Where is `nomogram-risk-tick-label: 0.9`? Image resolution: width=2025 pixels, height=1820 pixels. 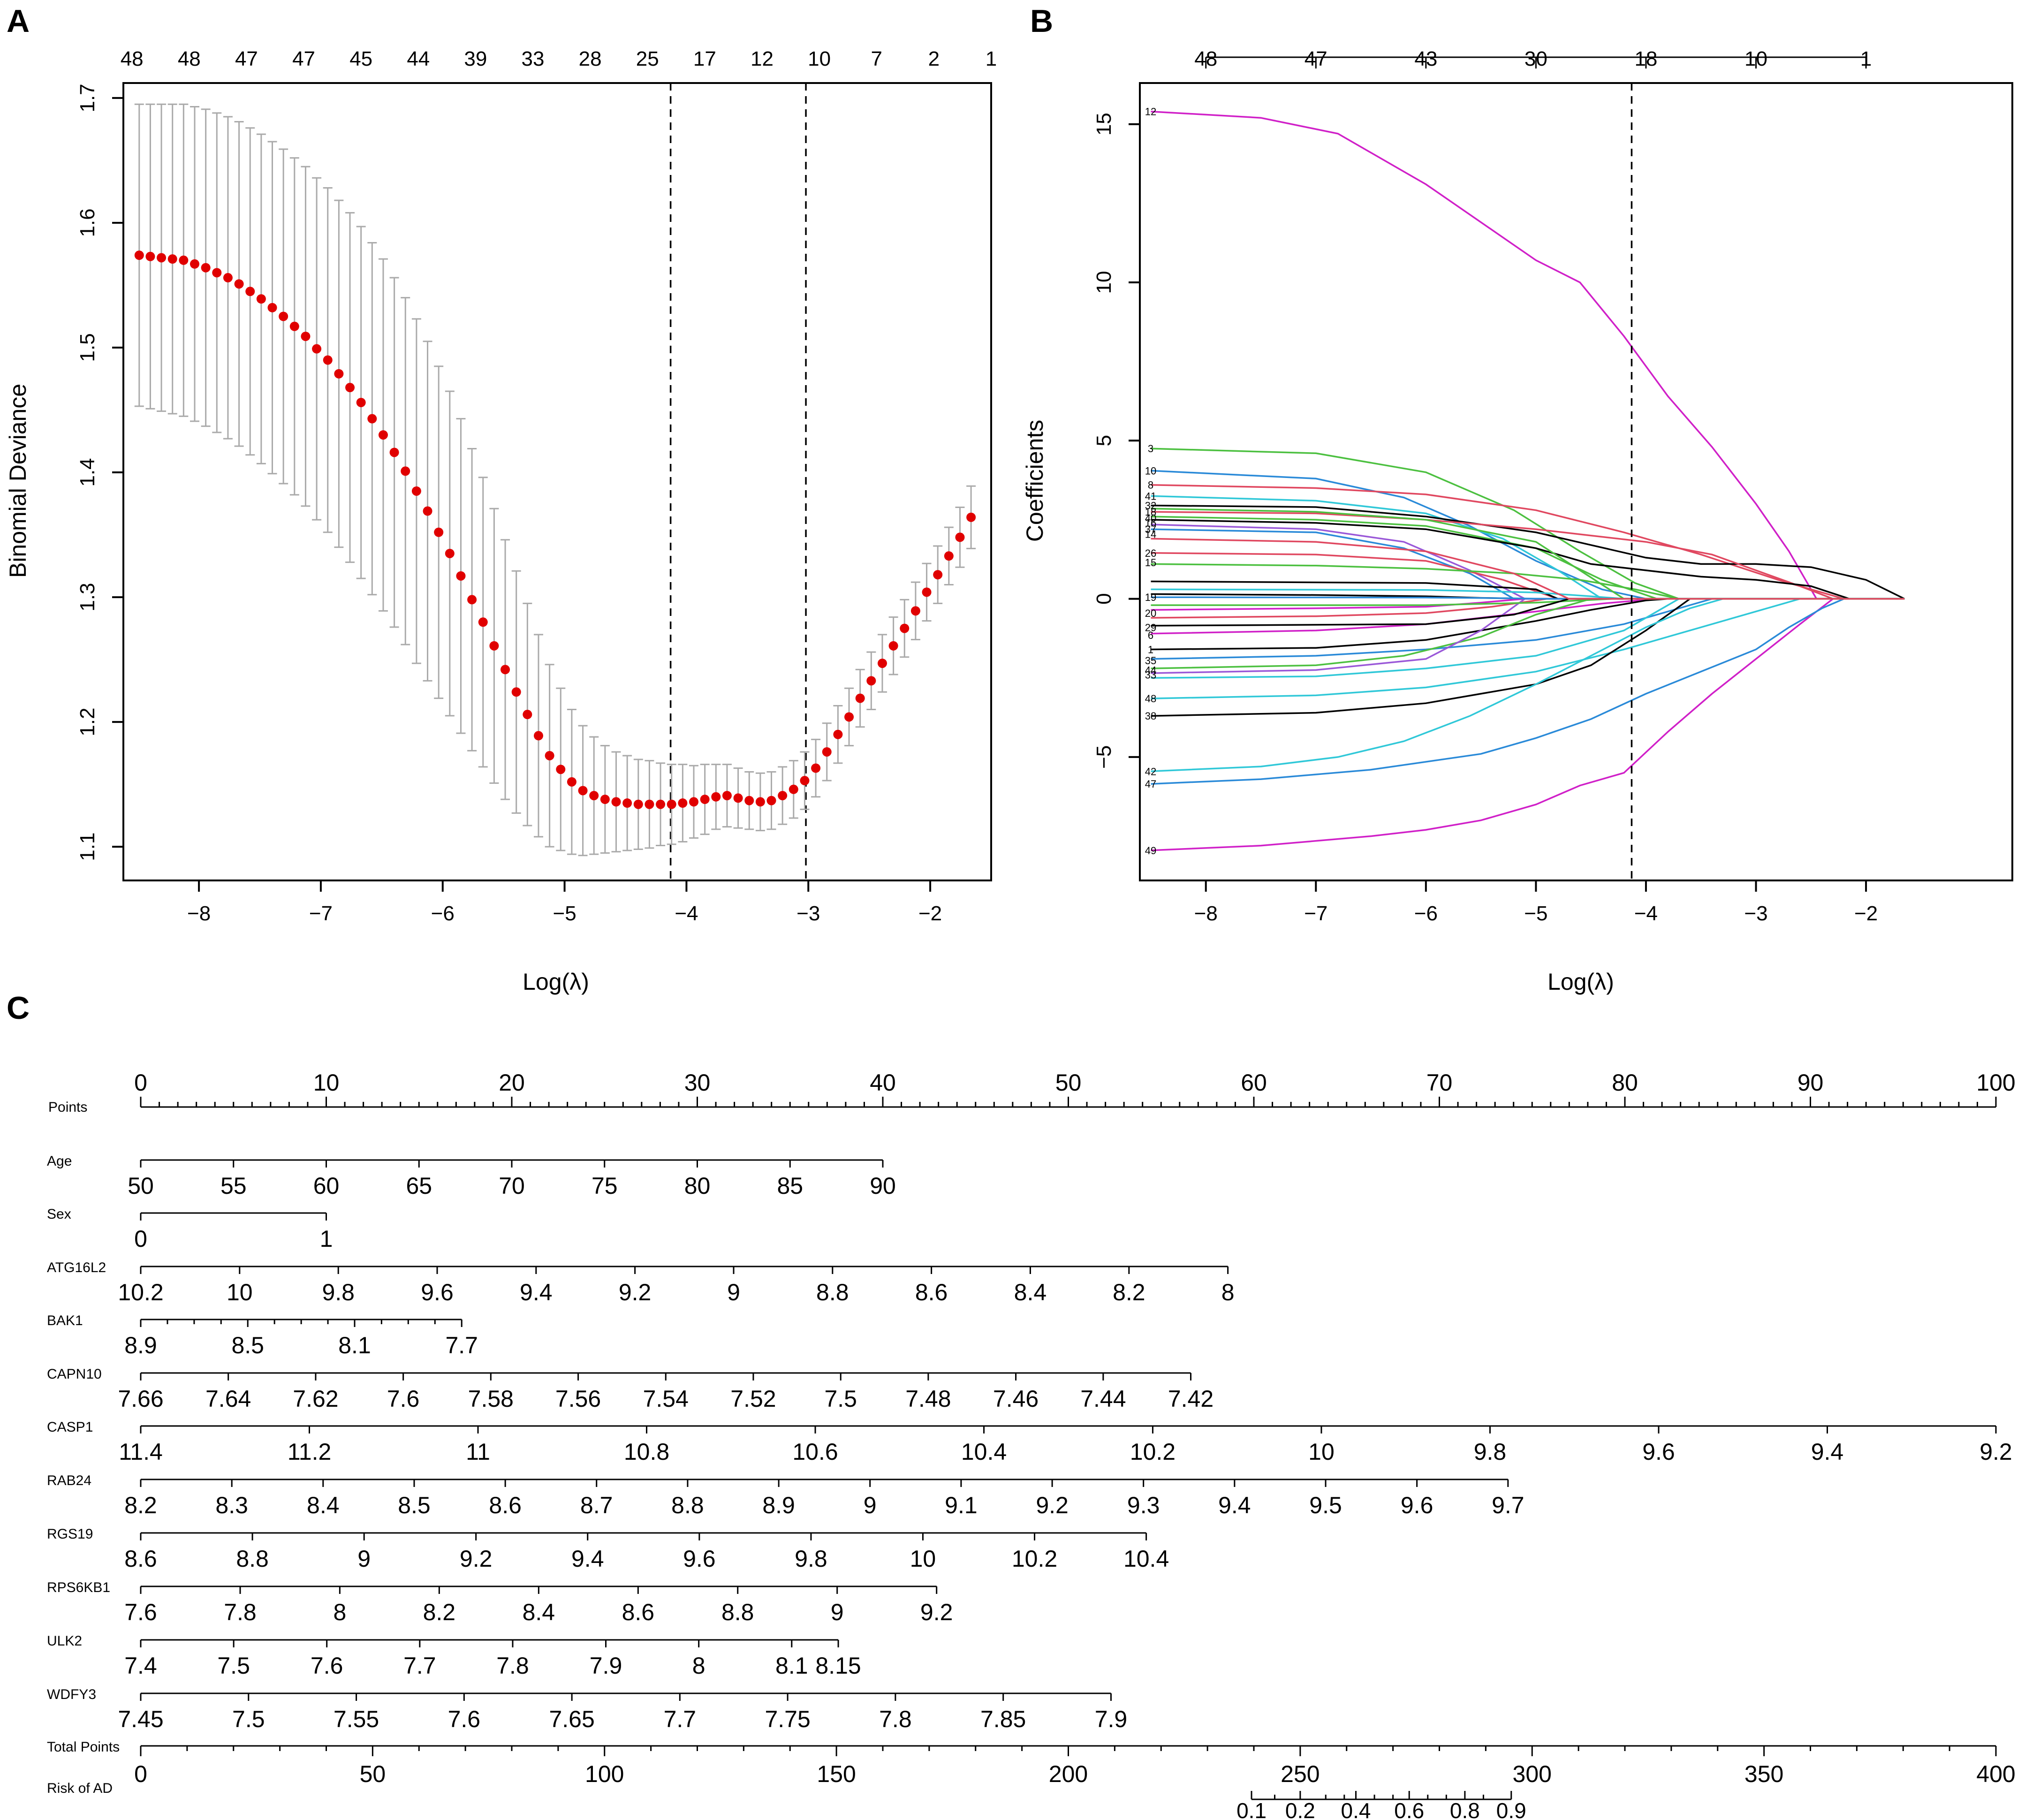
nomogram-risk-tick-label: 0.9 is located at coordinates (1511, 1809).